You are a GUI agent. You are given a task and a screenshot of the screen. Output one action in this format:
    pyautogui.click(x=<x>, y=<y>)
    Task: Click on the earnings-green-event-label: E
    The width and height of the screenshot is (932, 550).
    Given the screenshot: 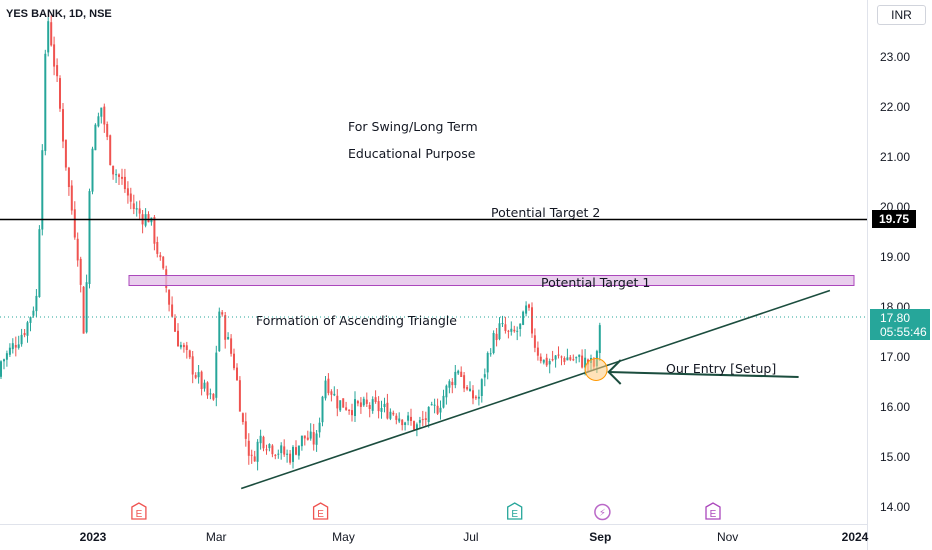 What is the action you would take?
    pyautogui.click(x=514, y=514)
    